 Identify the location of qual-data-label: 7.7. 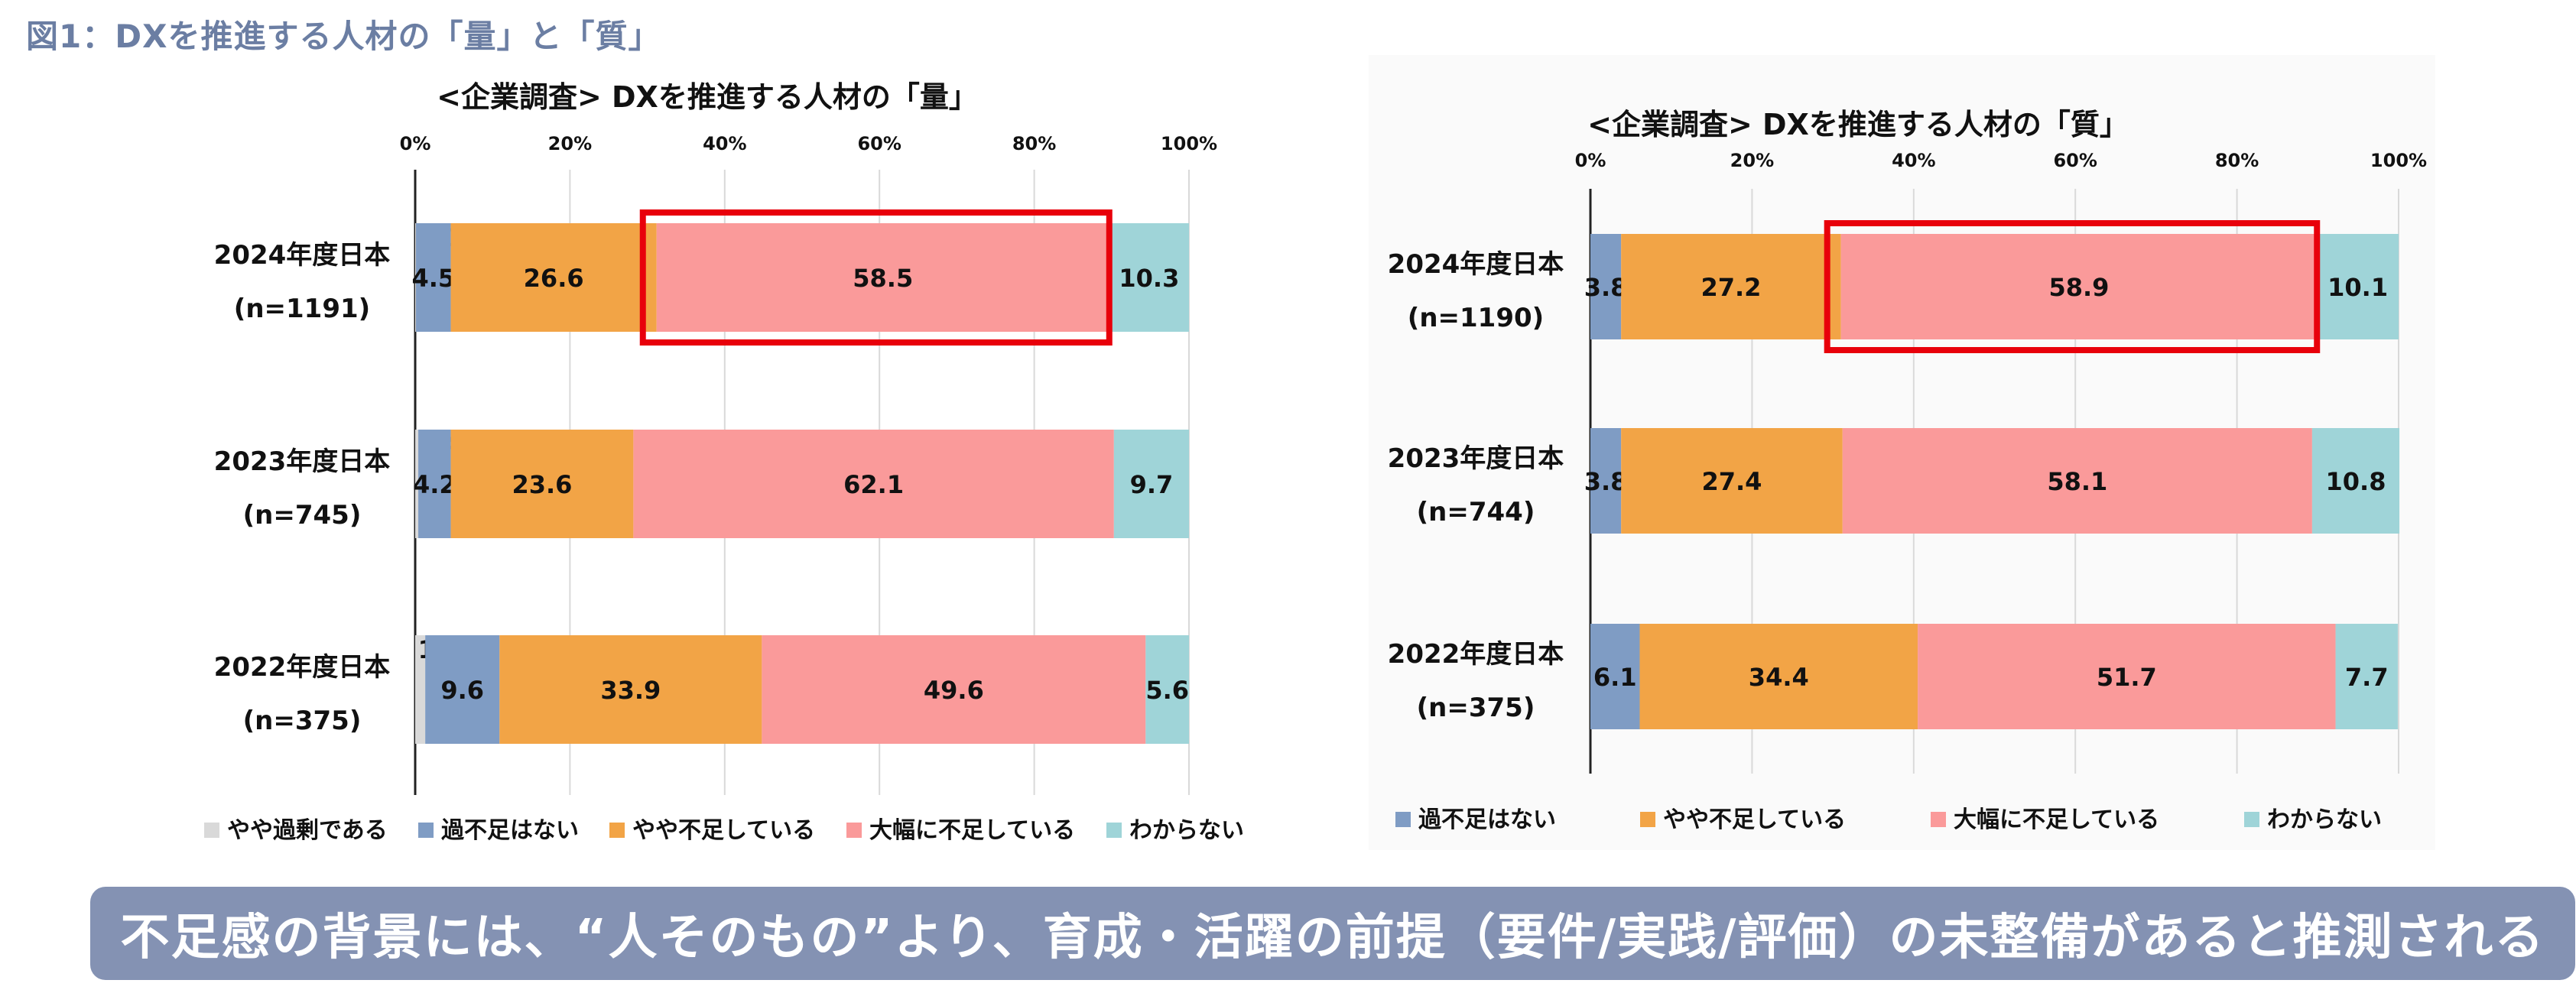
(2367, 677).